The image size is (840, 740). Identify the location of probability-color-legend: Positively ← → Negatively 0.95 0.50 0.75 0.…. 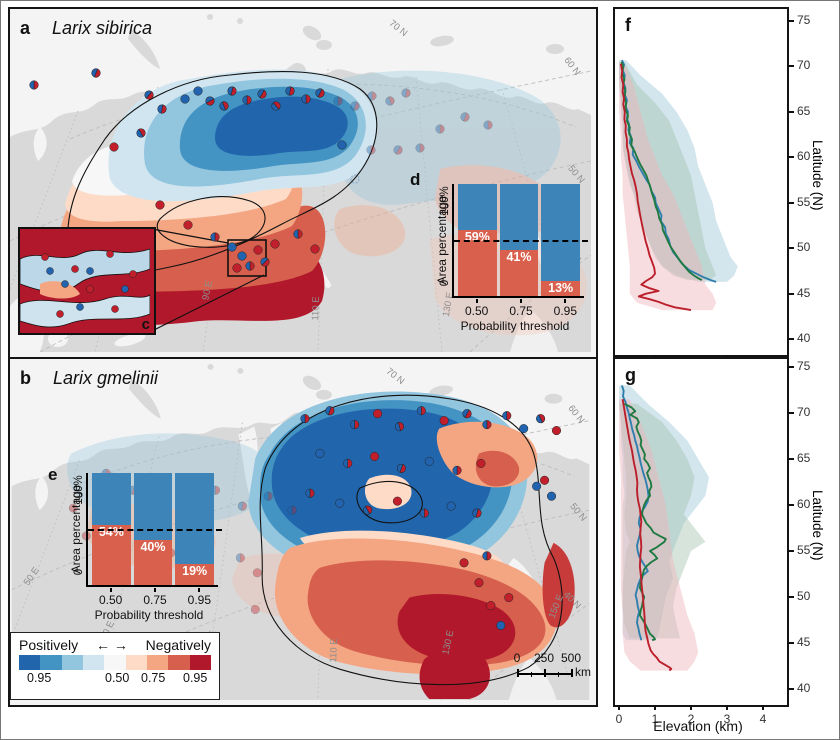
(115, 666).